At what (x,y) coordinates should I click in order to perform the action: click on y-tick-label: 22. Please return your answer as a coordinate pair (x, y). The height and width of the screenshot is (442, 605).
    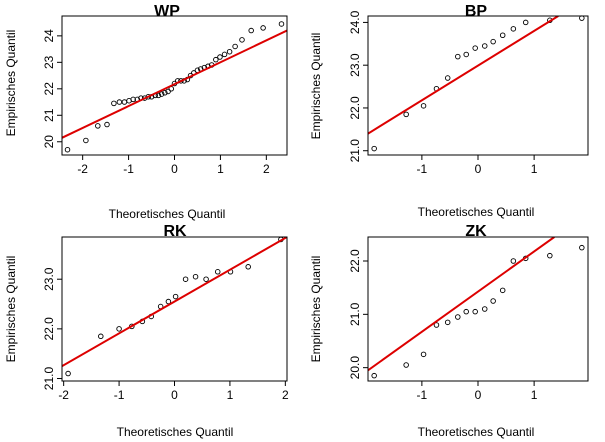
    Looking at the image, I should click on (49, 89).